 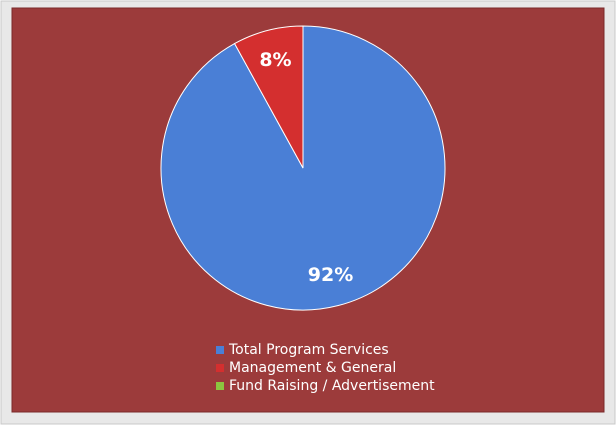 What do you see at coordinates (332, 386) in the screenshot?
I see `legend-label: Fund Raising / Advertisement` at bounding box center [332, 386].